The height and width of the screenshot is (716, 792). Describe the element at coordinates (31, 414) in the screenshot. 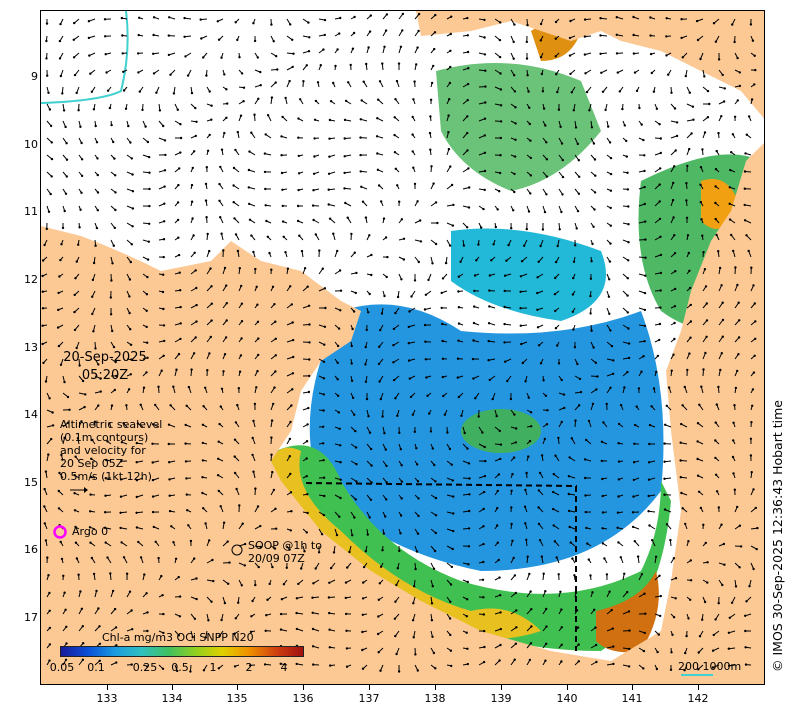

I see `latitude-tick-label: 14` at that location.